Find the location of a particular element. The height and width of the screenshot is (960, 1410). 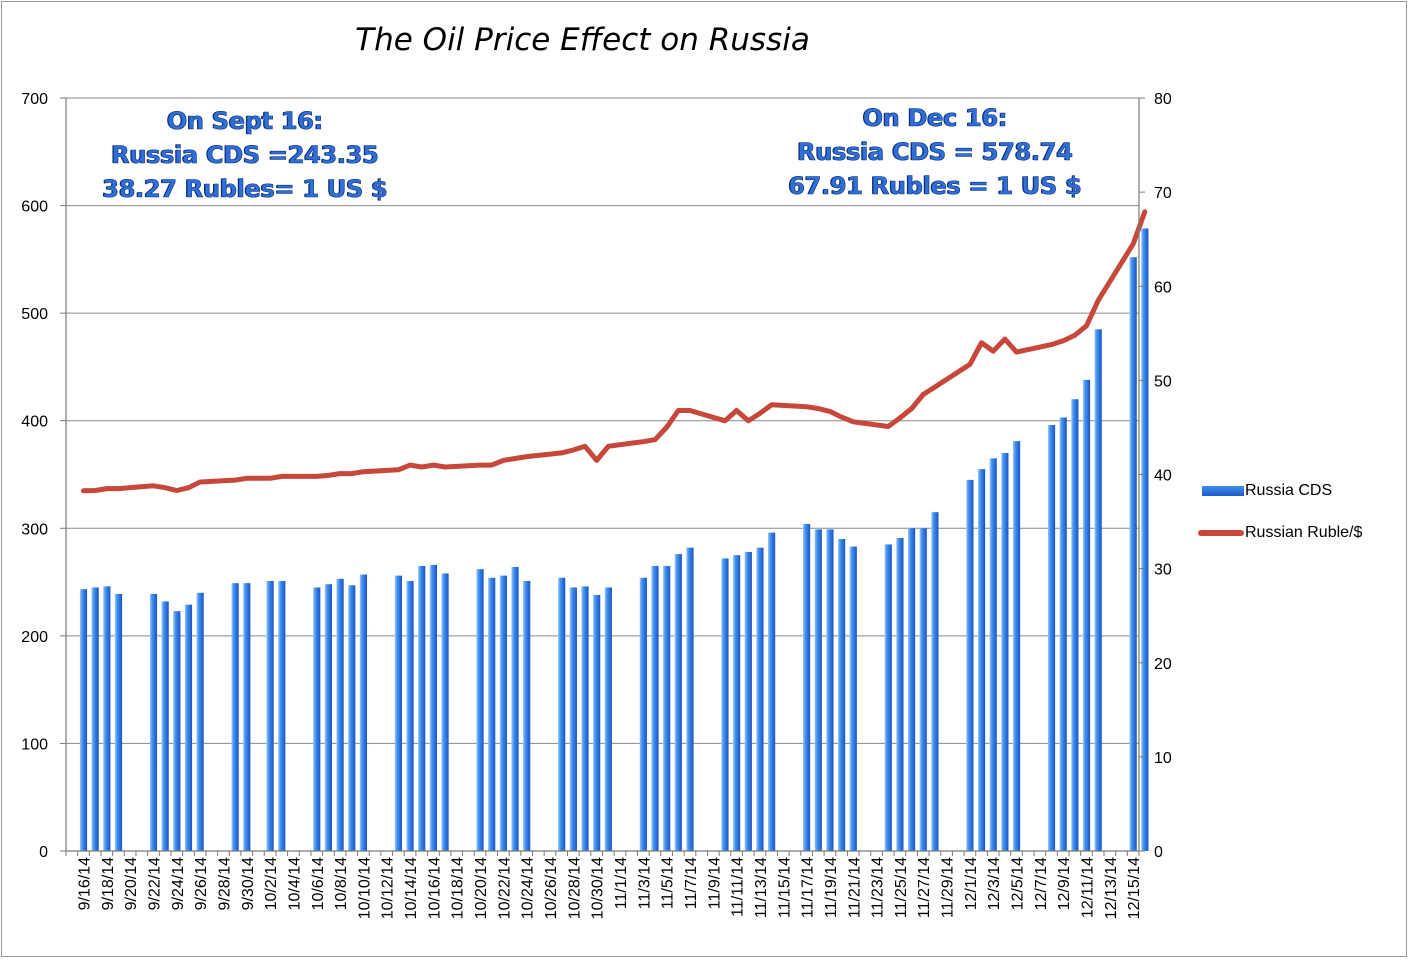

x-tick-label: 11/13/14 is located at coordinates (761, 887).